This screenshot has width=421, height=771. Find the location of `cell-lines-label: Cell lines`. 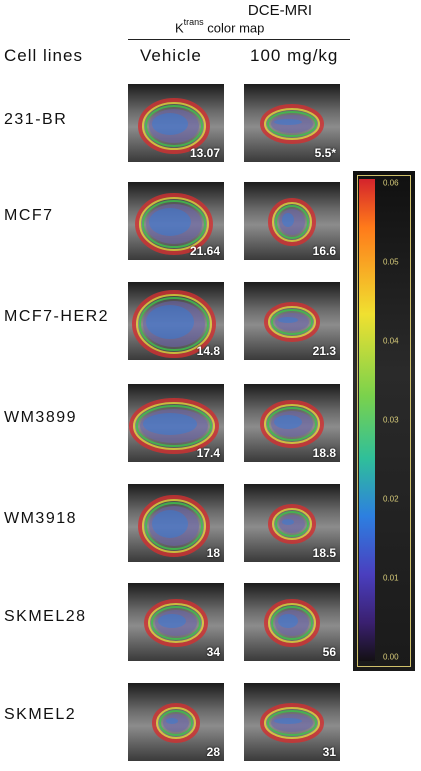

cell-lines-label: Cell lines is located at coordinates (43, 55).